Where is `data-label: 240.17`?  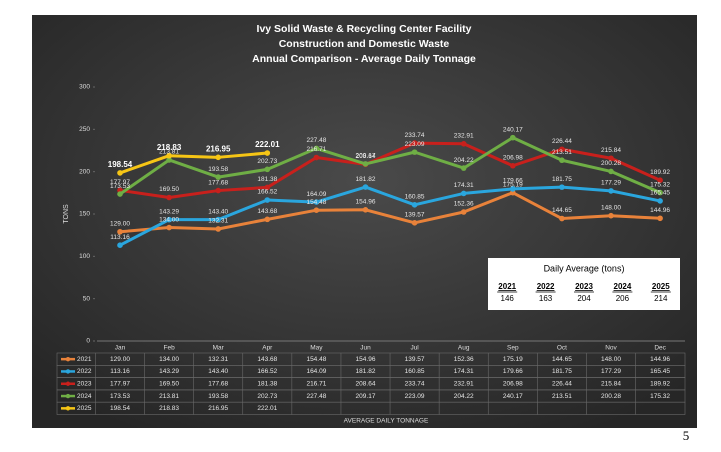 data-label: 240.17 is located at coordinates (513, 129).